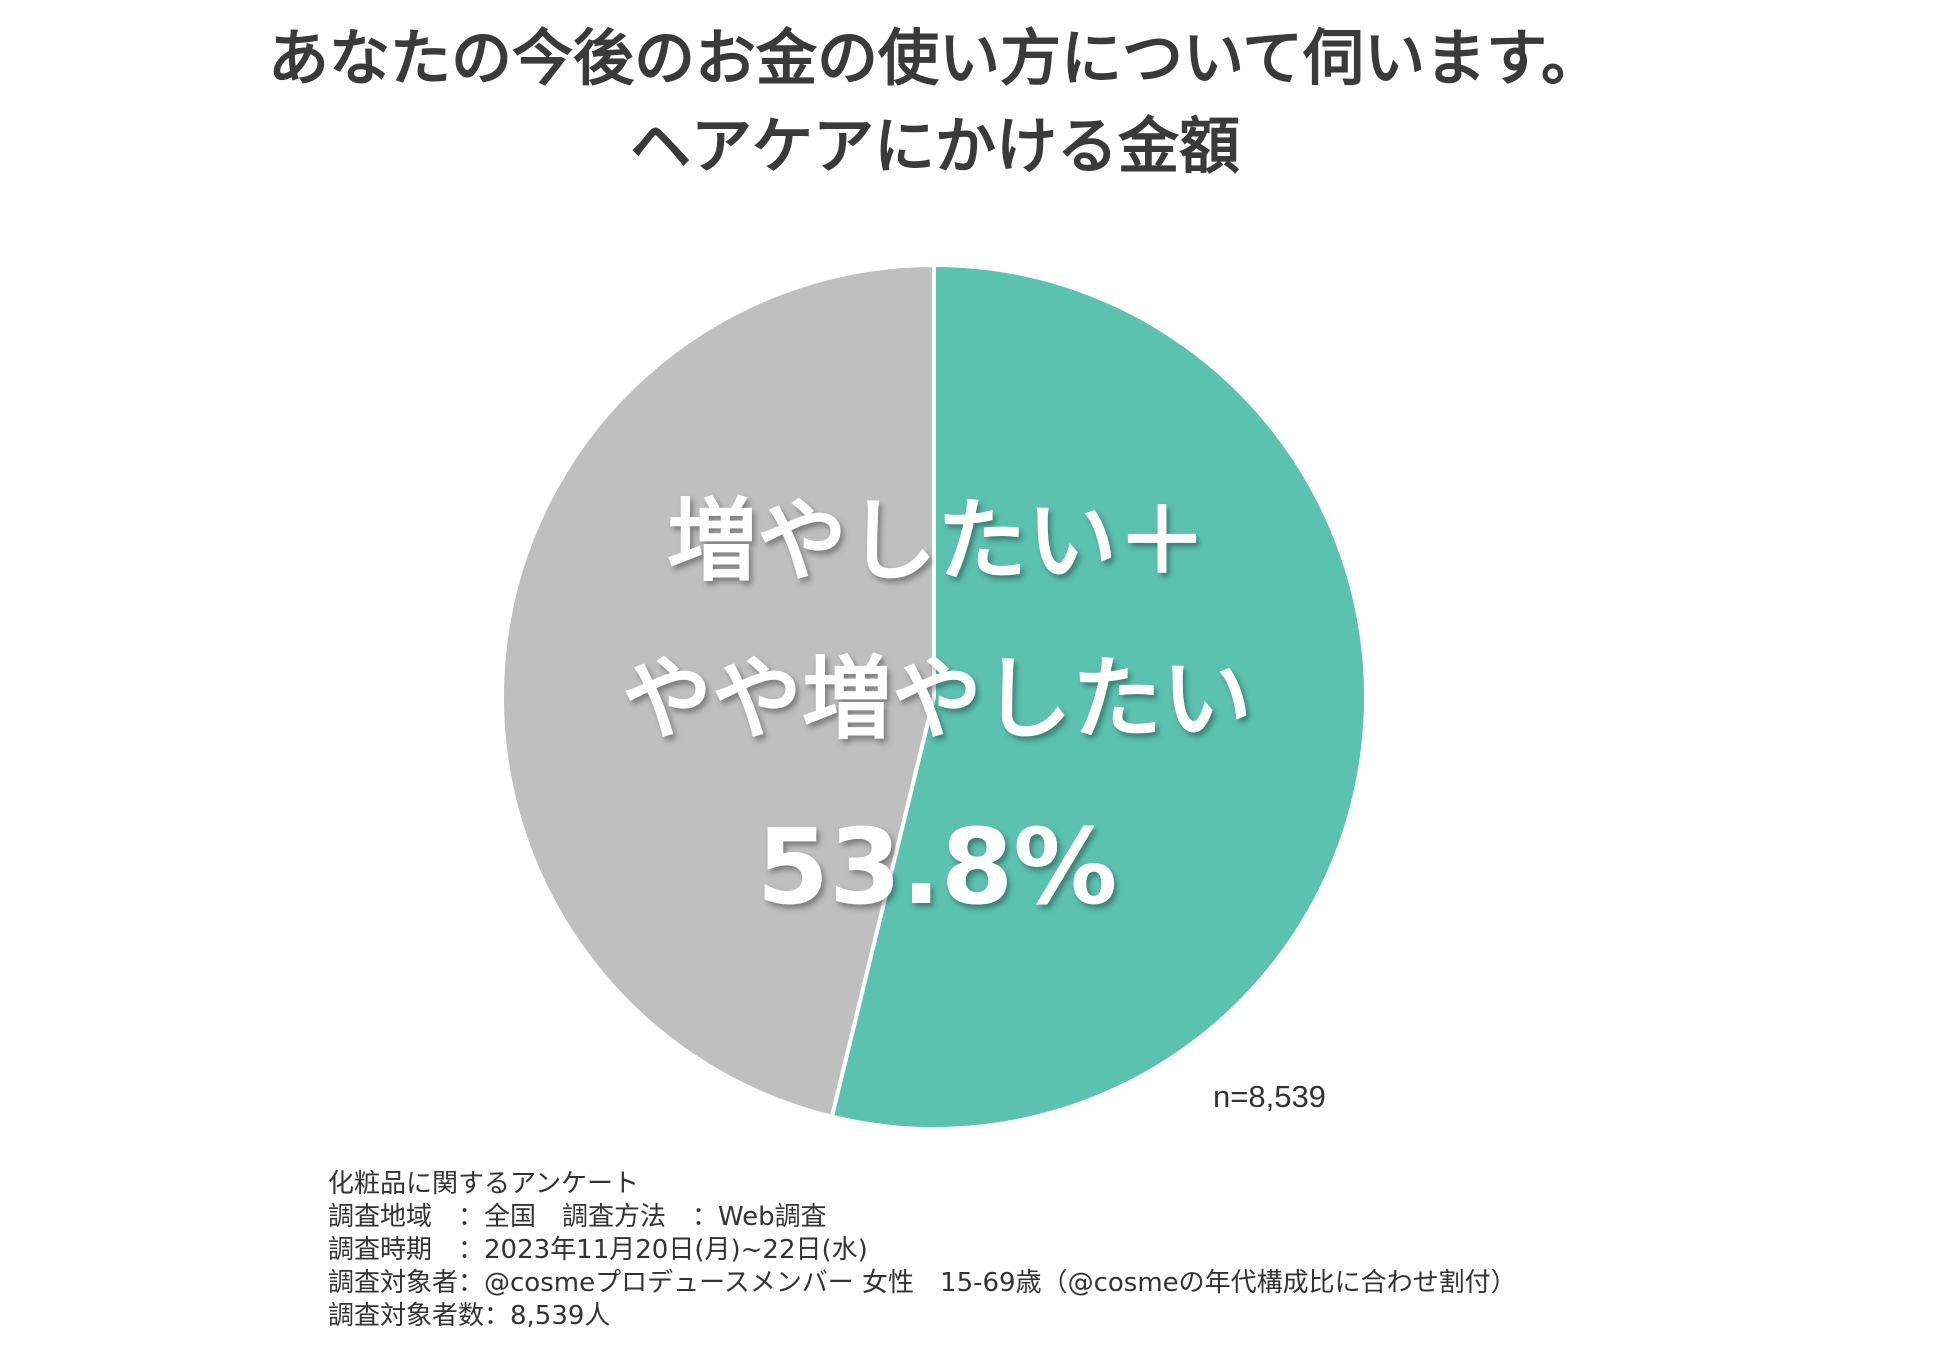 This screenshot has height=1350, width=1941. What do you see at coordinates (937, 867) in the screenshot?
I see `slice-value-label: 53.8%` at bounding box center [937, 867].